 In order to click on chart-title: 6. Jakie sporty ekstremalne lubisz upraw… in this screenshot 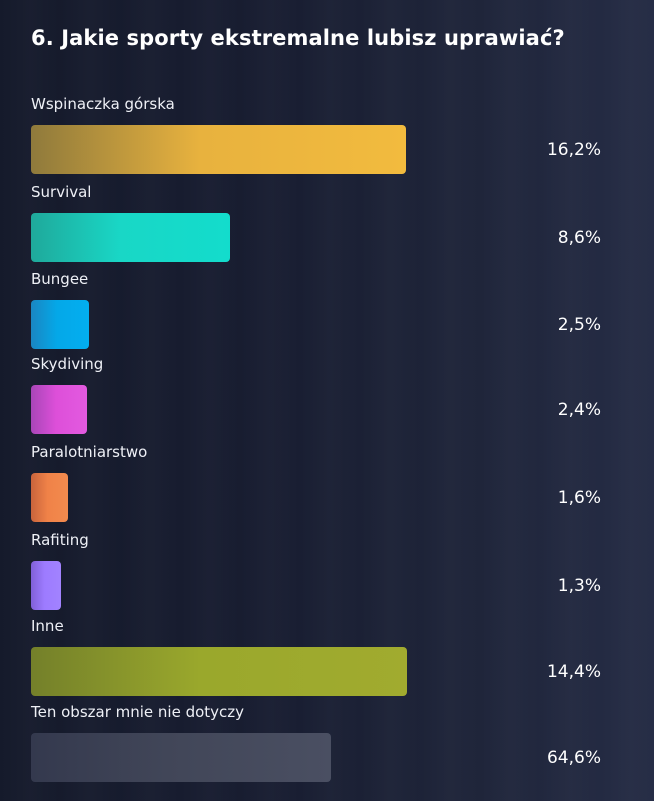, I will do `click(298, 38)`.